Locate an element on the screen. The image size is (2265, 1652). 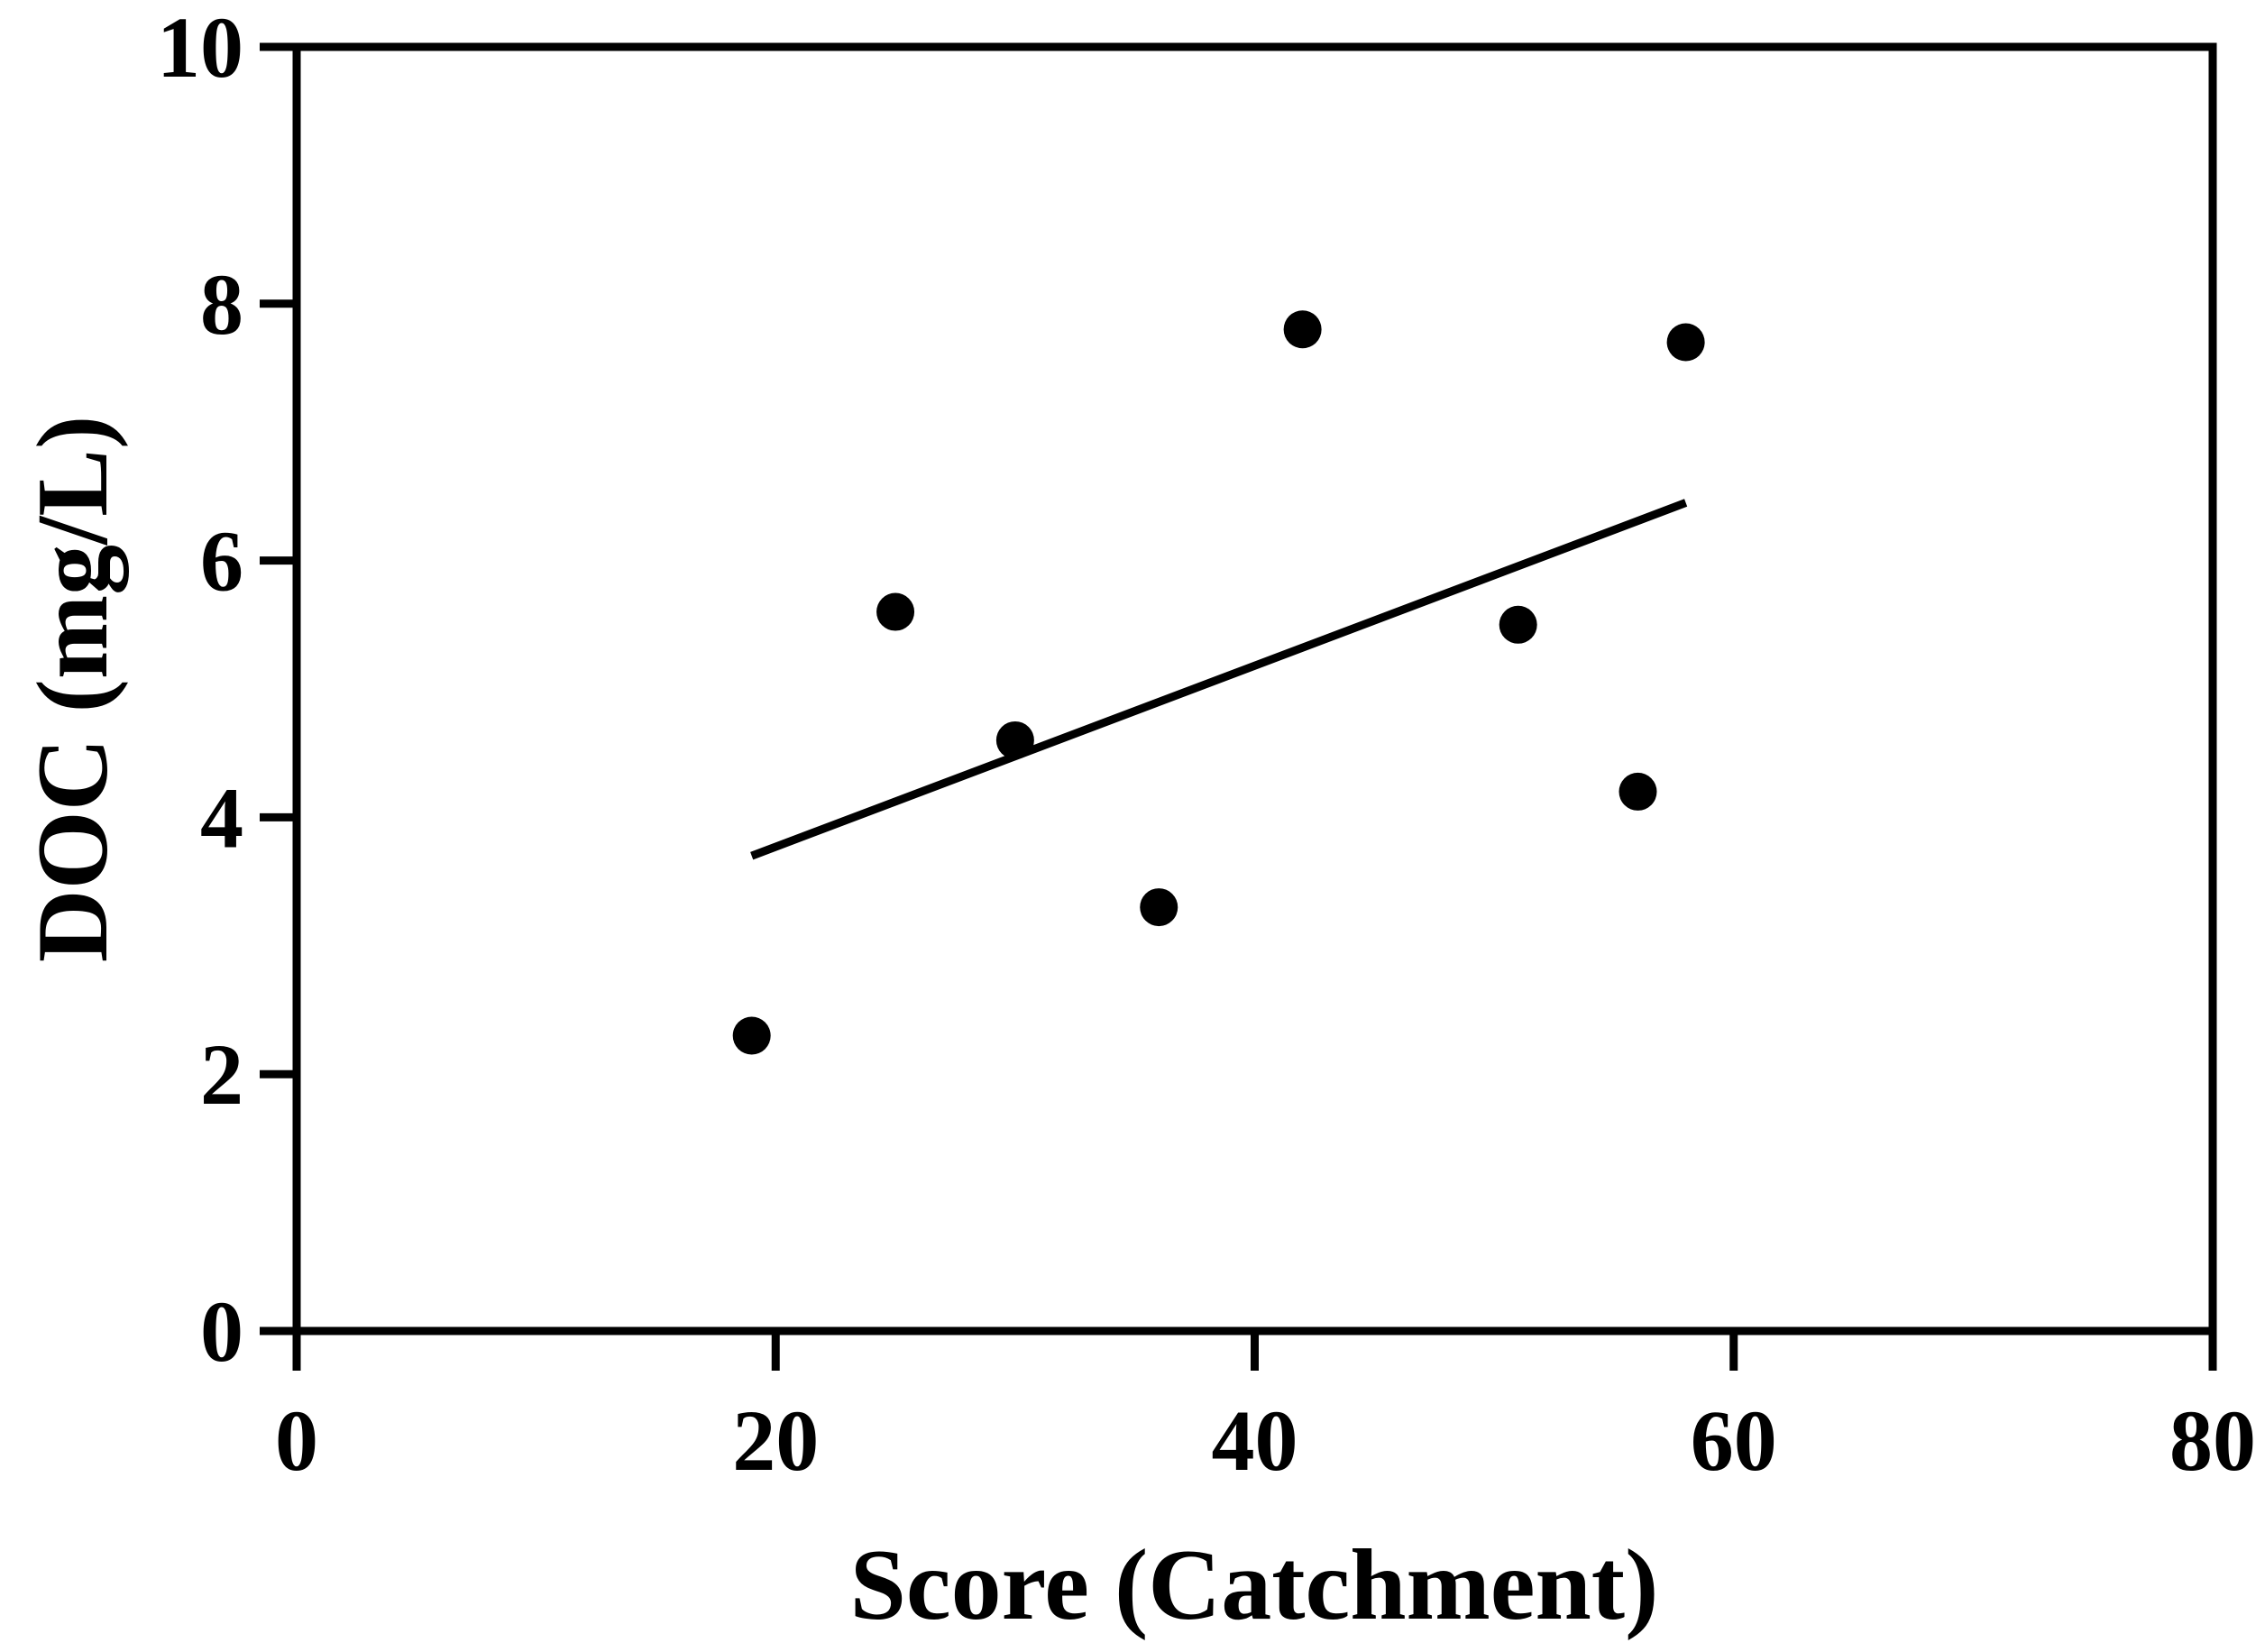
y-tick-label: 0 is located at coordinates (221, 1332).